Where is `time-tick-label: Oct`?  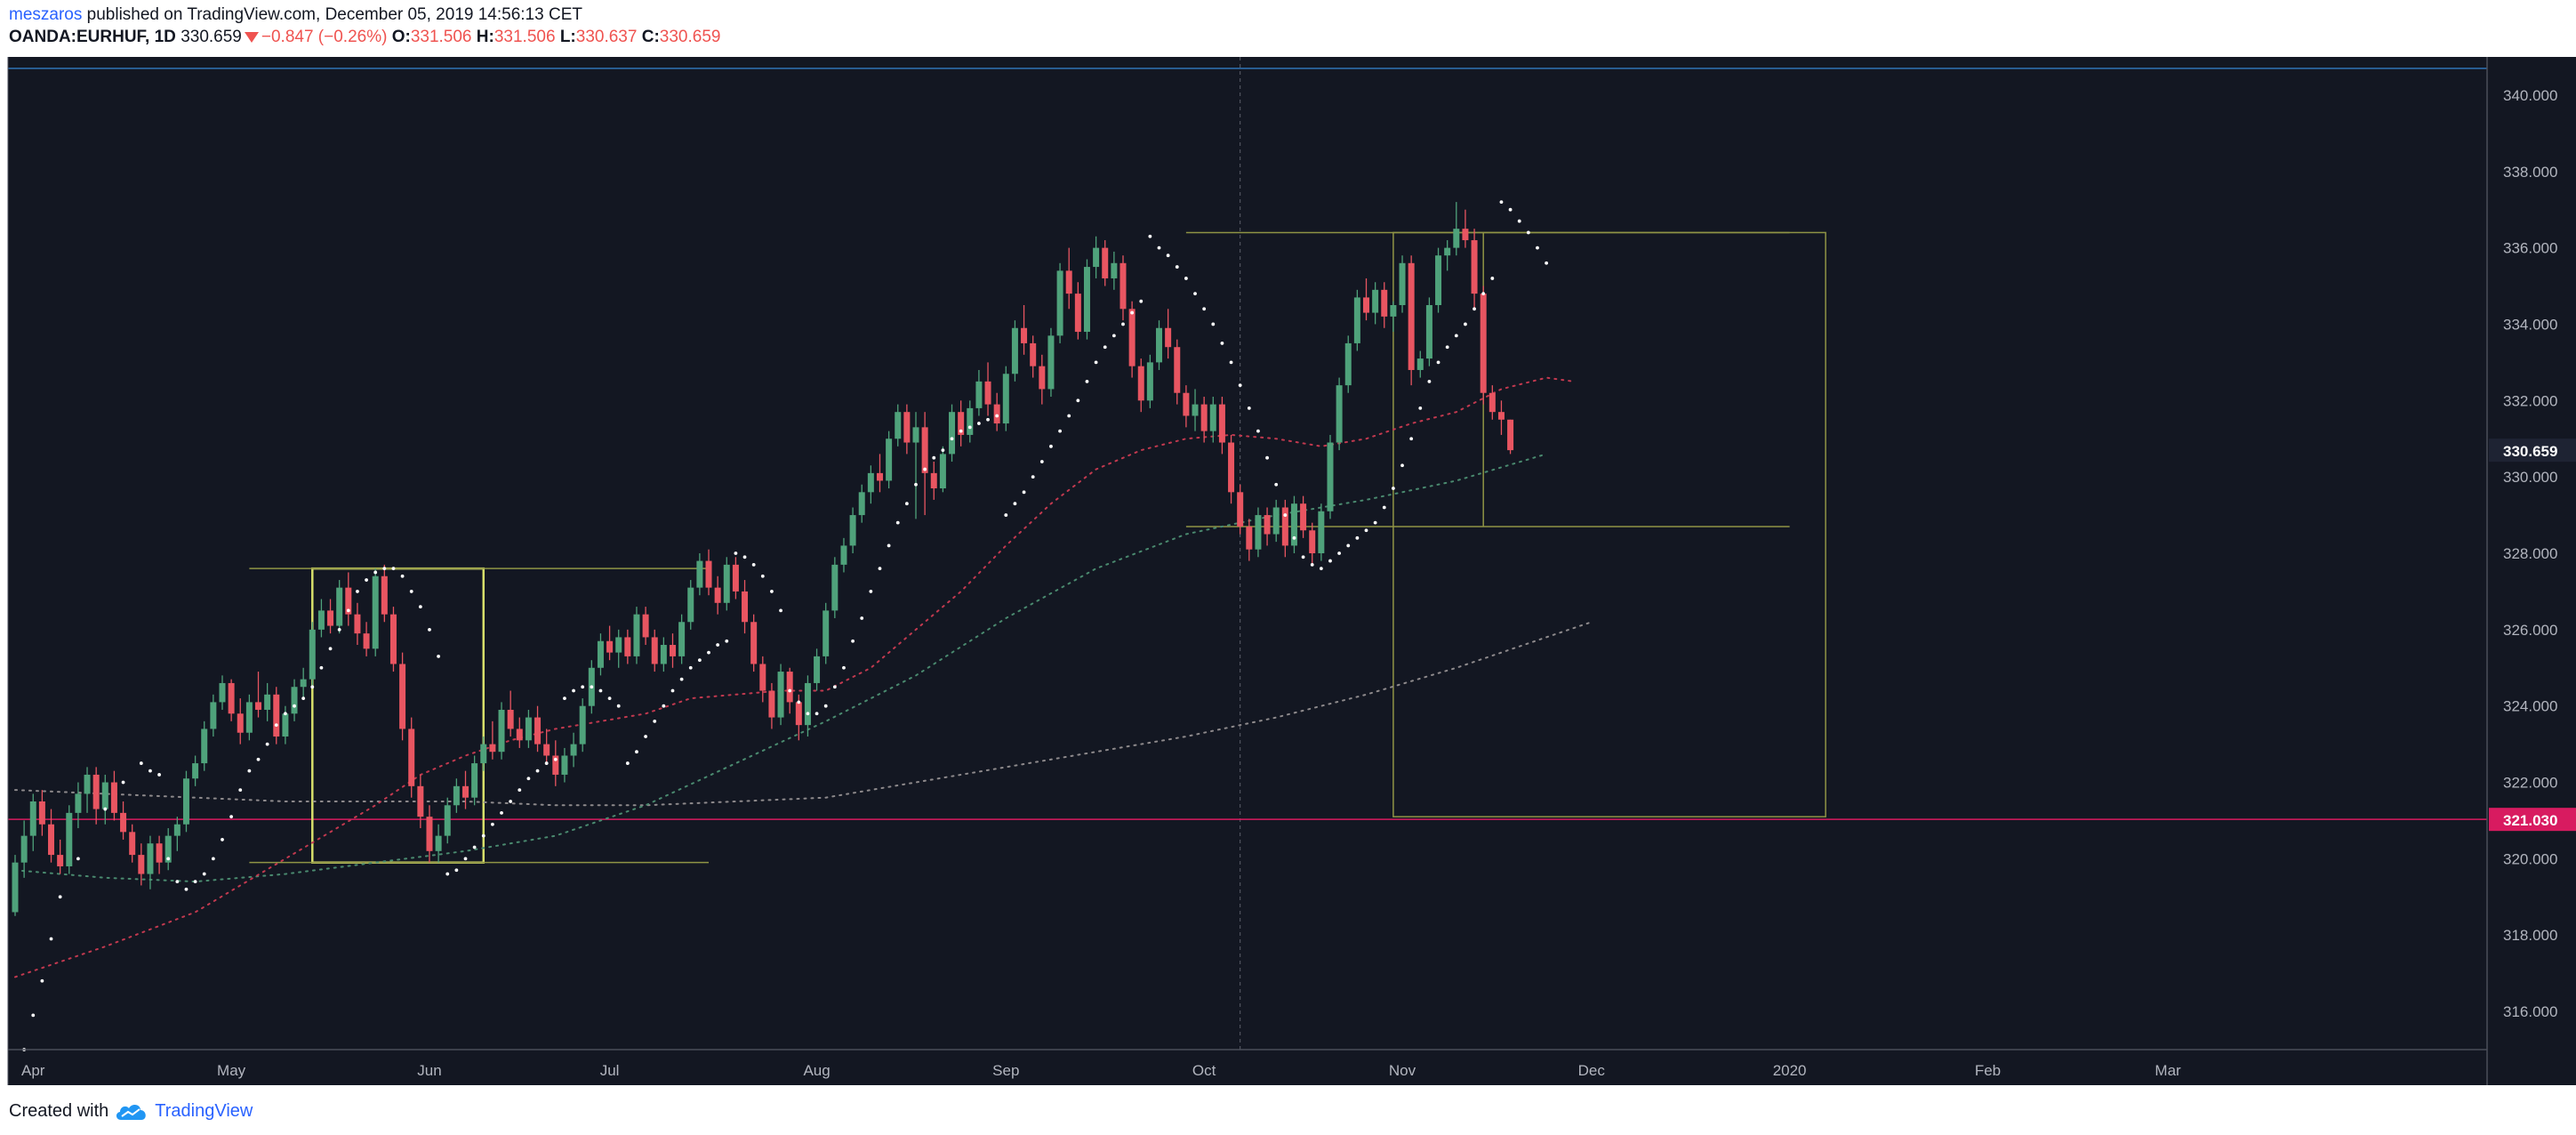 time-tick-label: Oct is located at coordinates (1204, 1070).